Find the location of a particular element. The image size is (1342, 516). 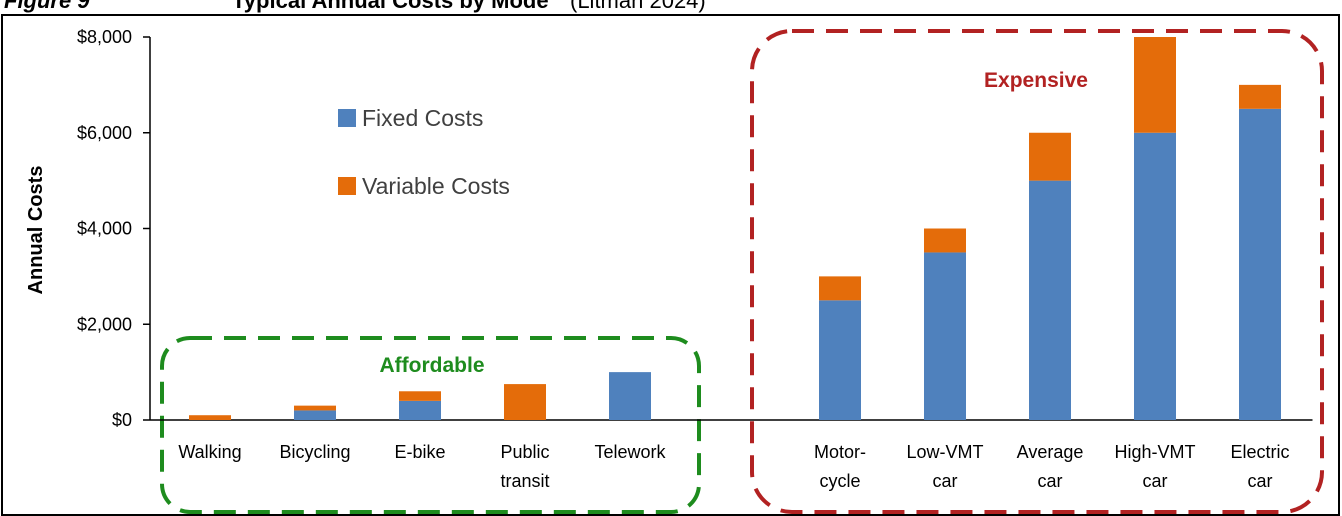

y-tick-label: $8,000 is located at coordinates (104, 37).